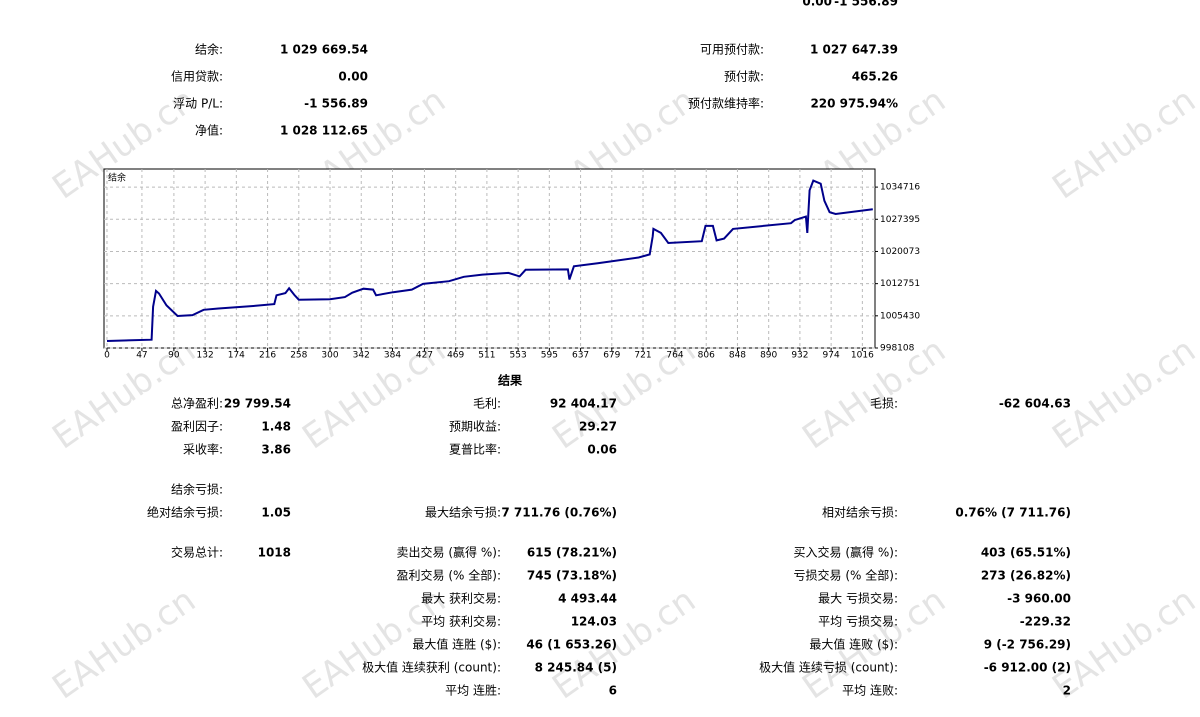 This screenshot has width=1200, height=717. I want to click on result-label: 采收率:, so click(203, 449).